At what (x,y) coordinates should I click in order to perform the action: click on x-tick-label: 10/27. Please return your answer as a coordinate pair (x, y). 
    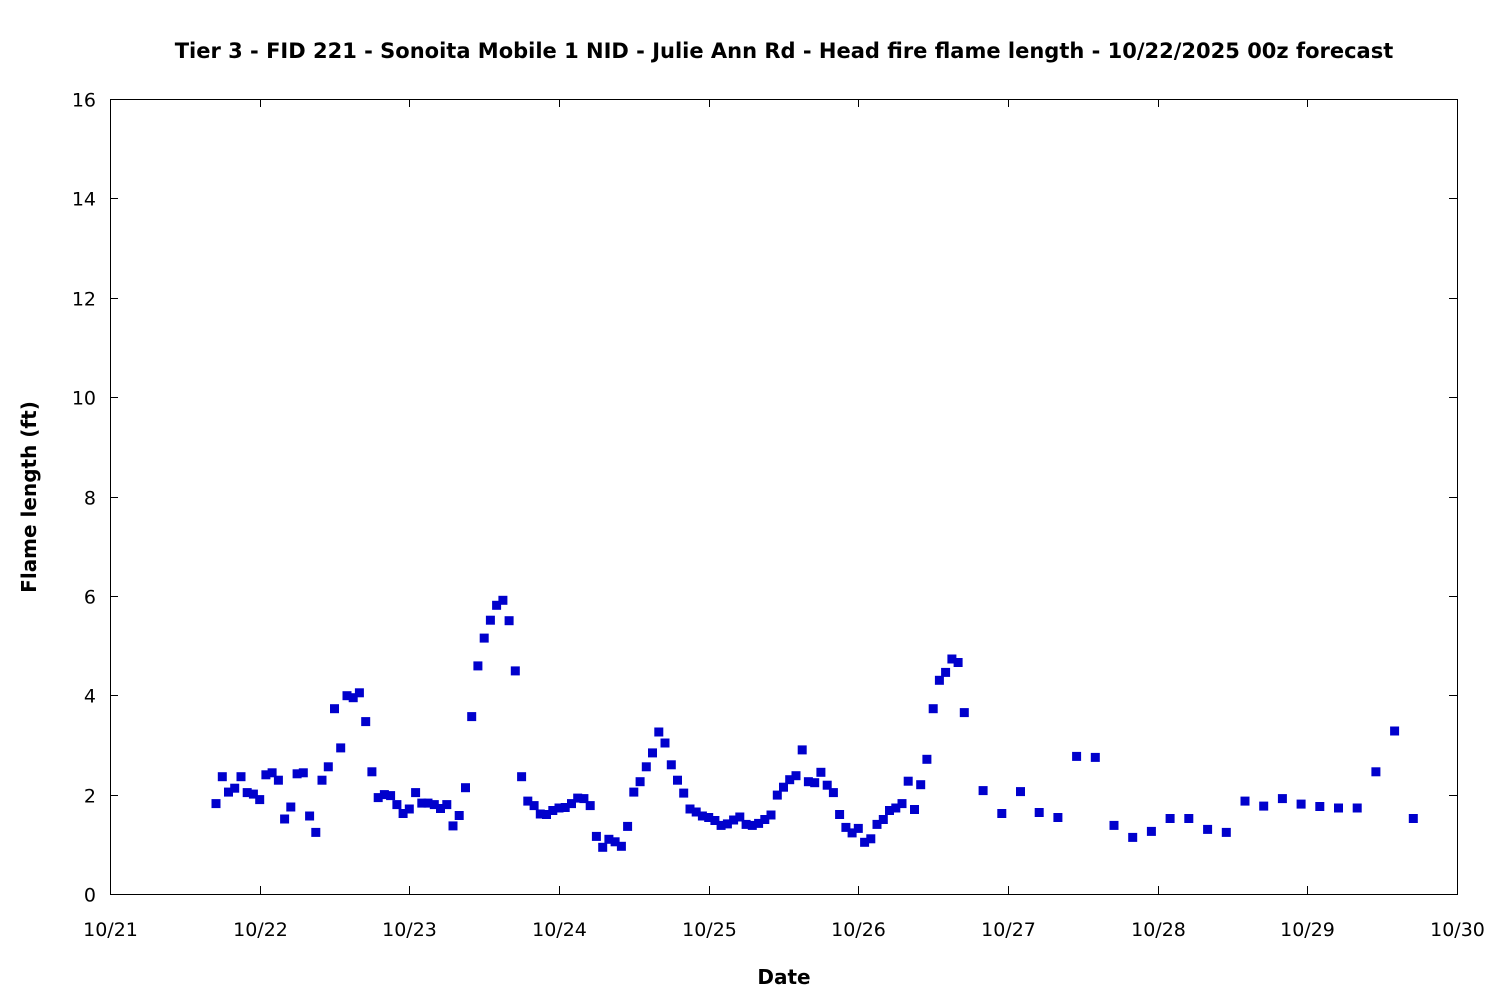
    Looking at the image, I should click on (1008, 930).